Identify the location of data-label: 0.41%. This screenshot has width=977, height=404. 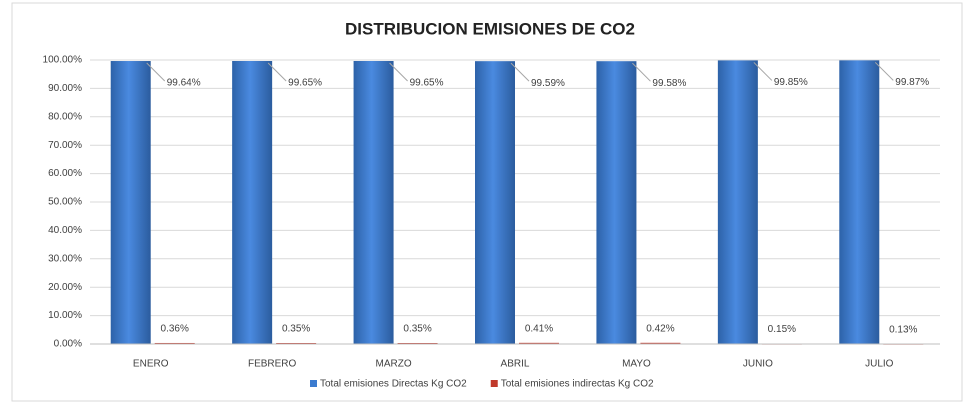
(539, 328).